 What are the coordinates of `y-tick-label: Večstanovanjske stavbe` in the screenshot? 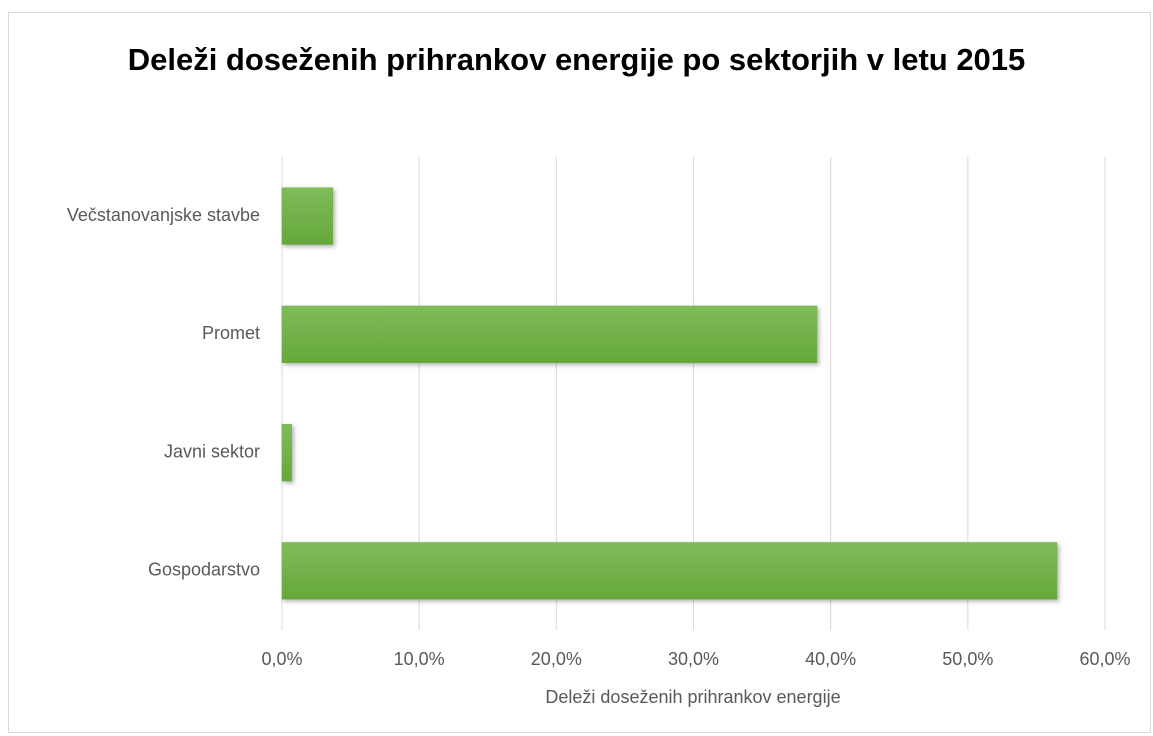 It's located at (163, 215).